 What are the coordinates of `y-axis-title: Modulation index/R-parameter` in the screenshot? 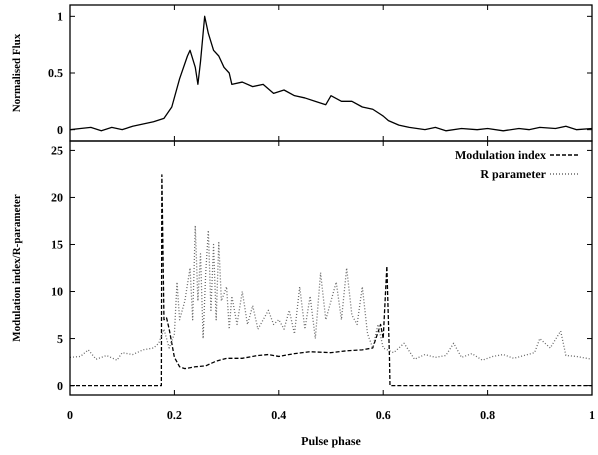 It's located at (17, 268).